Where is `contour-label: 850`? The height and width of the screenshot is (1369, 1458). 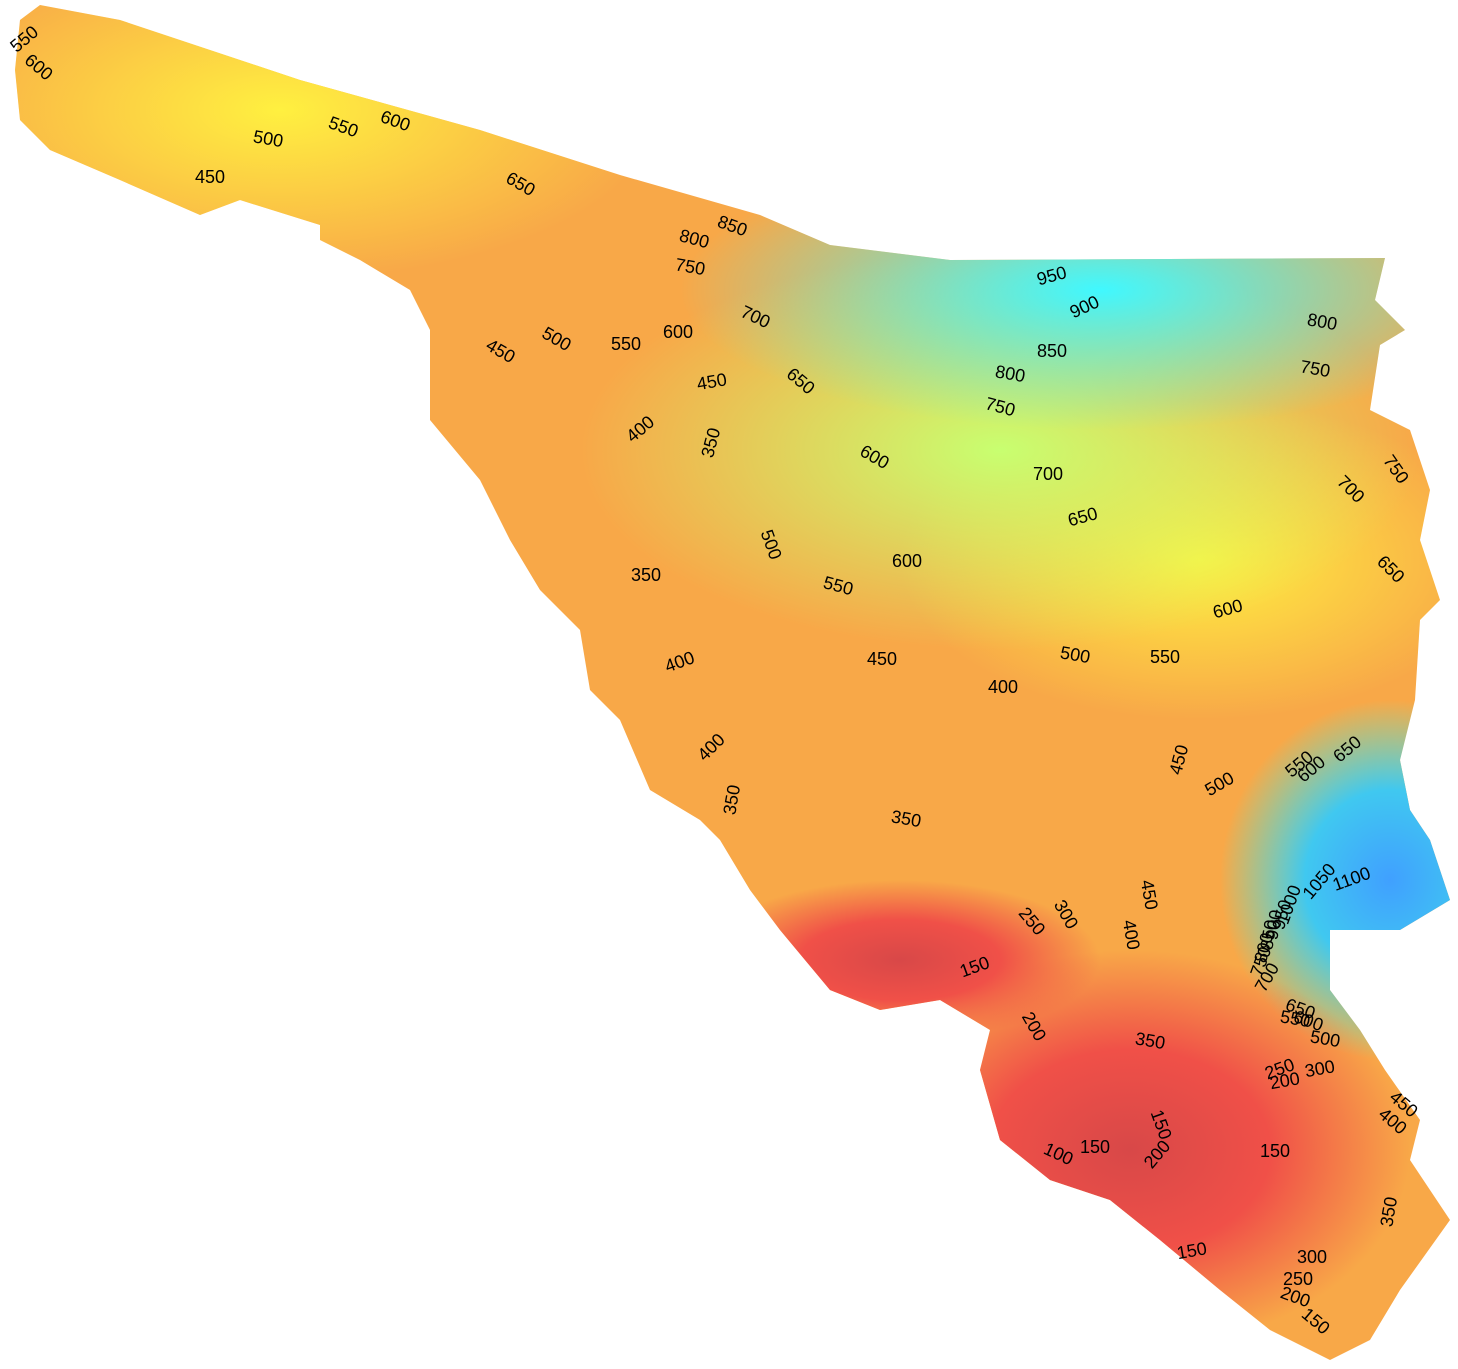 contour-label: 850 is located at coordinates (1052, 351).